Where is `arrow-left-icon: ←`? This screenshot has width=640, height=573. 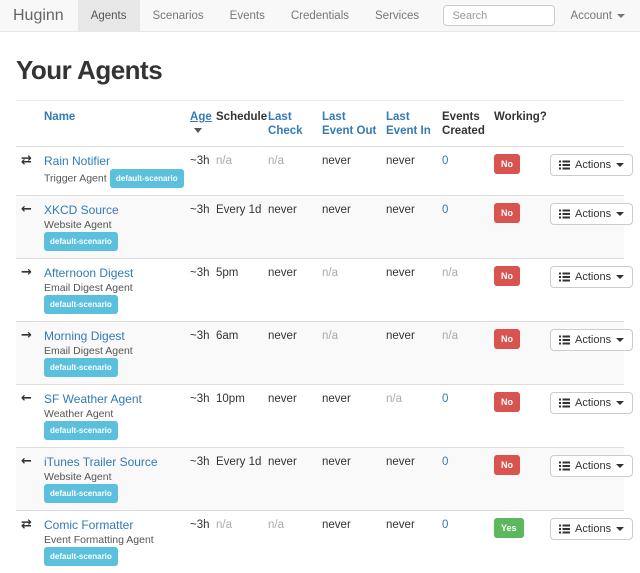 arrow-left-icon: ← is located at coordinates (26, 398).